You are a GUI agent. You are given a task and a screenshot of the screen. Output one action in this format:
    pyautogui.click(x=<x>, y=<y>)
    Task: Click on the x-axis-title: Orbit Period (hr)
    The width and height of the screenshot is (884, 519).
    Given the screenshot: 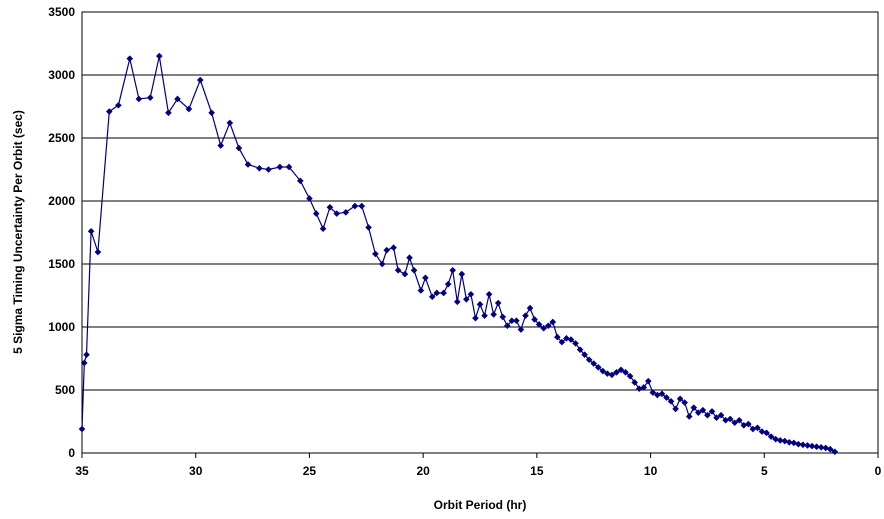 What is the action you would take?
    pyautogui.click(x=480, y=505)
    